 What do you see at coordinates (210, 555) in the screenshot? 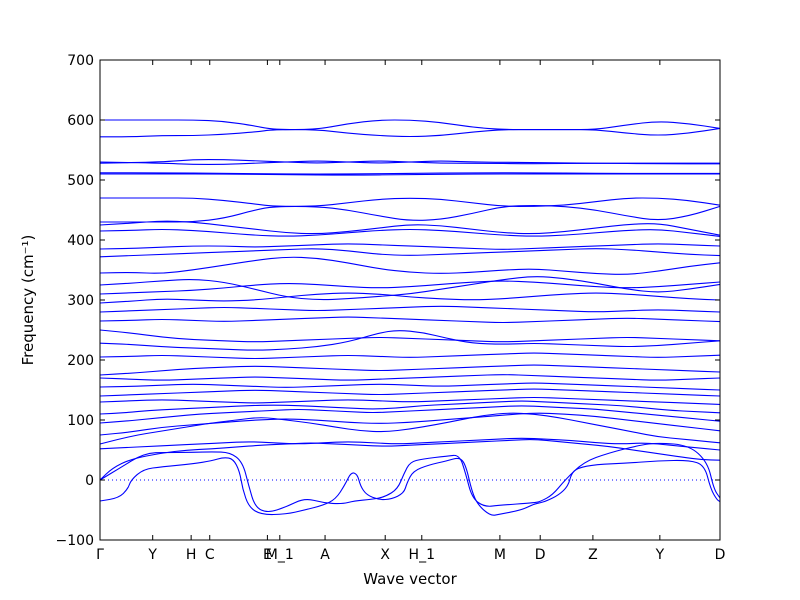
I see `x-tick-label: C` at bounding box center [210, 555].